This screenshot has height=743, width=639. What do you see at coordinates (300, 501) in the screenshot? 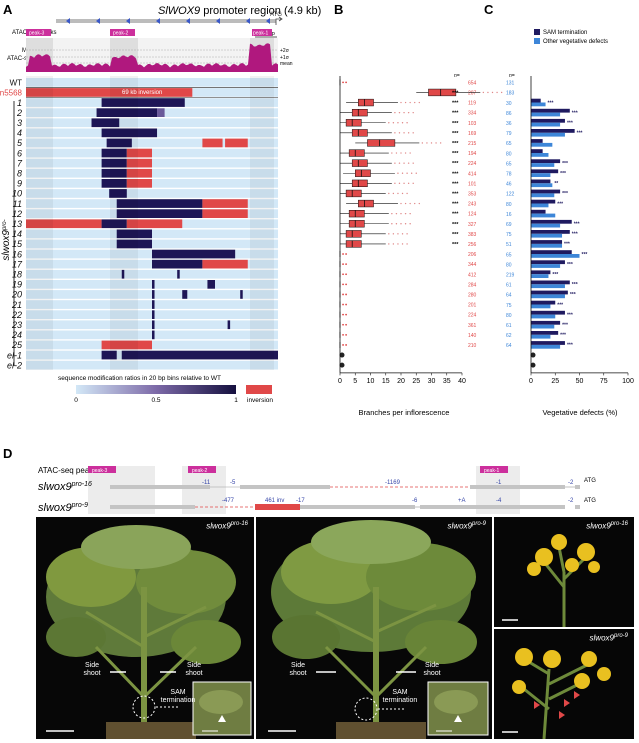
I see `d9-m17: -17` at bounding box center [300, 501].